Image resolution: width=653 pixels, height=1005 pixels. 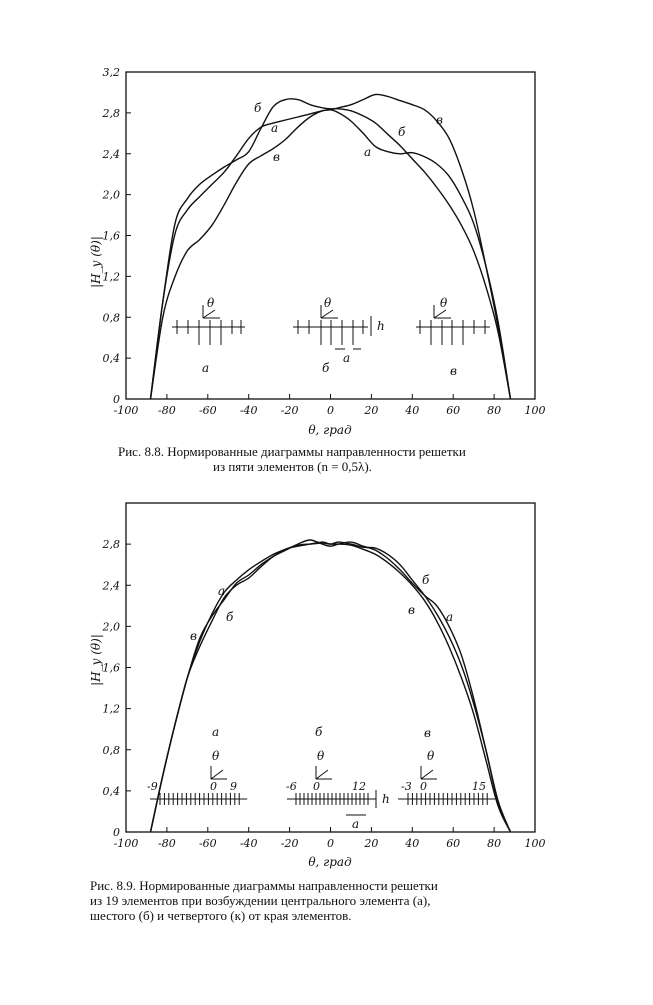 I want to click on chart-2-inset-b-num-right: 12, so click(x=359, y=786).